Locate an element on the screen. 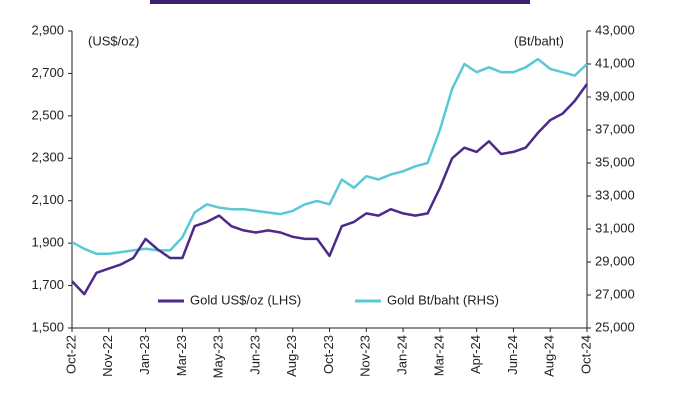 The image size is (679, 401). x-tick-label: Jan-24 is located at coordinates (402, 355).